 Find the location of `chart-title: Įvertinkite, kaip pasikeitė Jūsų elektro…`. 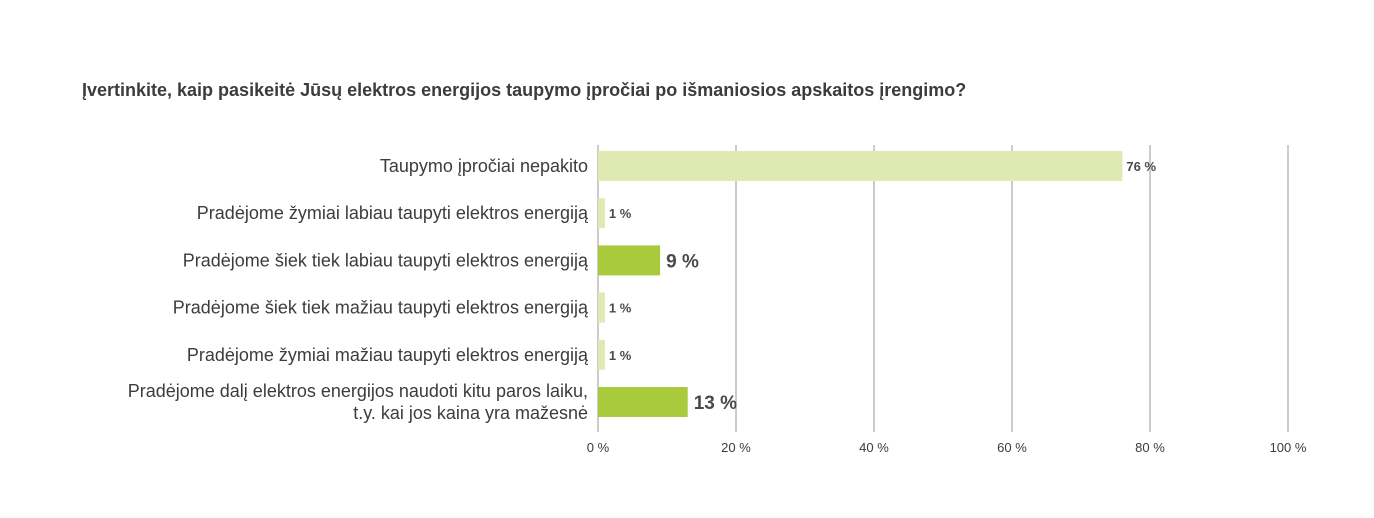

chart-title: Įvertinkite, kaip pasikeitė Jūsų elektro… is located at coordinates (524, 90).